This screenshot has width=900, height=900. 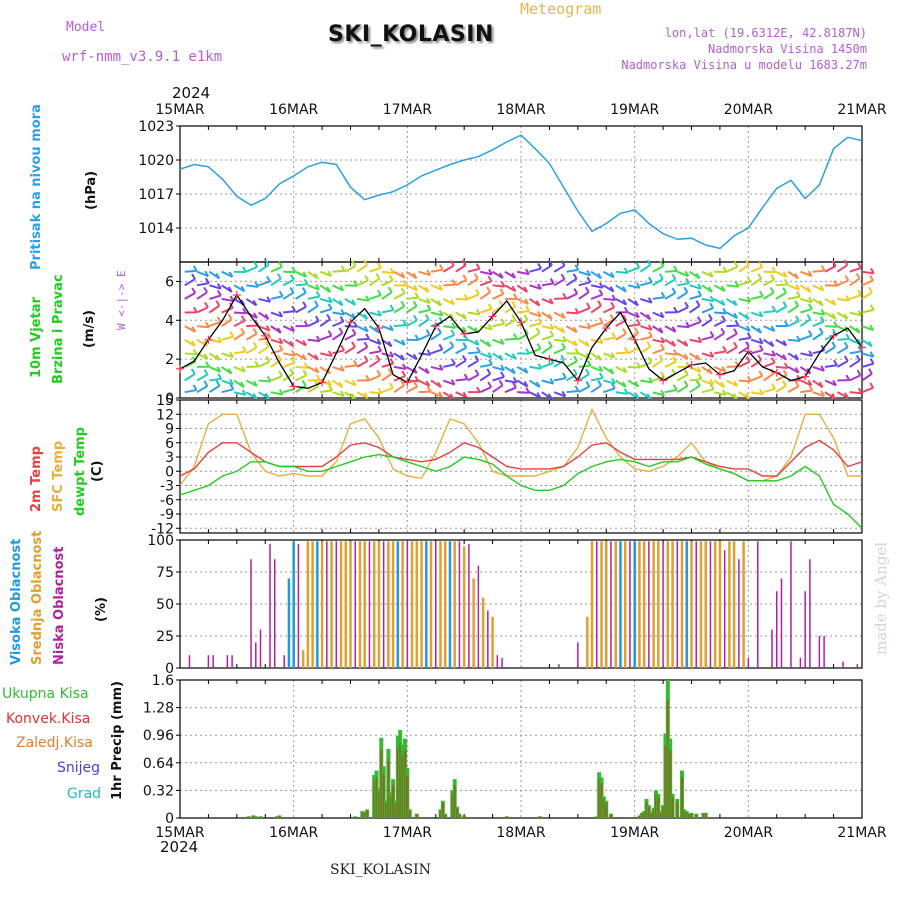 What do you see at coordinates (521, 604) in the screenshot?
I see `panel-frame` at bounding box center [521, 604].